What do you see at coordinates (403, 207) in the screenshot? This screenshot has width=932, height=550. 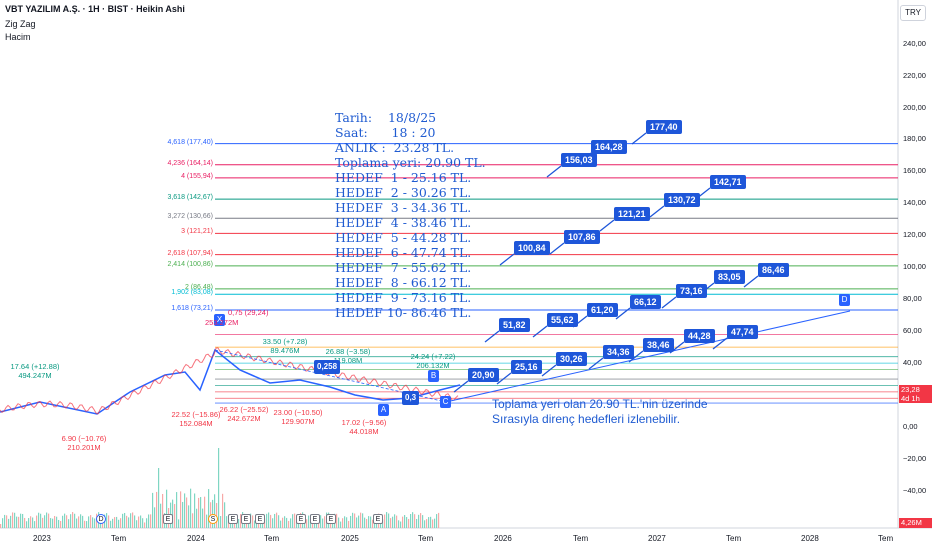 I see `note-line: HEDEF 3 - 34.36 TL.` at bounding box center [403, 207].